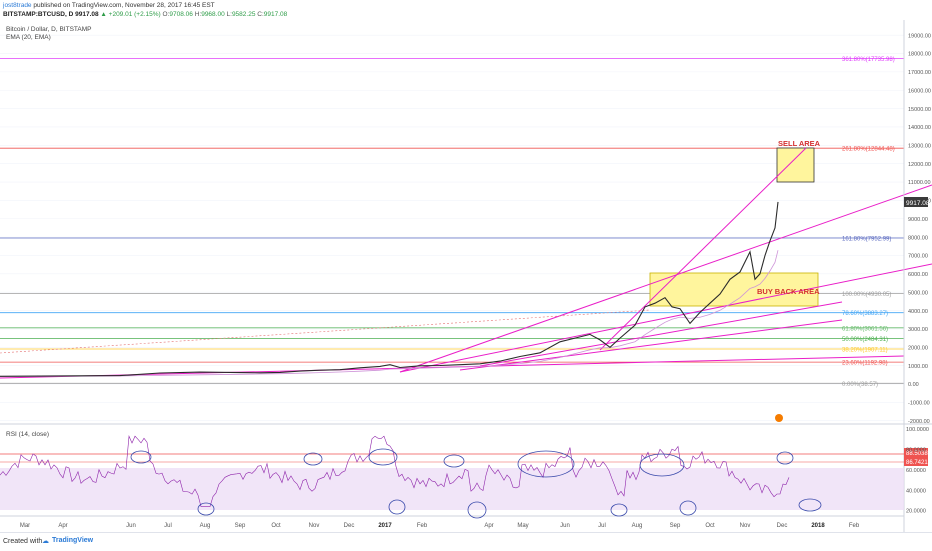 Image resolution: width=932 pixels, height=551 pixels. What do you see at coordinates (919, 422) in the screenshot?
I see `price-tick-label: -2000.00` at bounding box center [919, 422].